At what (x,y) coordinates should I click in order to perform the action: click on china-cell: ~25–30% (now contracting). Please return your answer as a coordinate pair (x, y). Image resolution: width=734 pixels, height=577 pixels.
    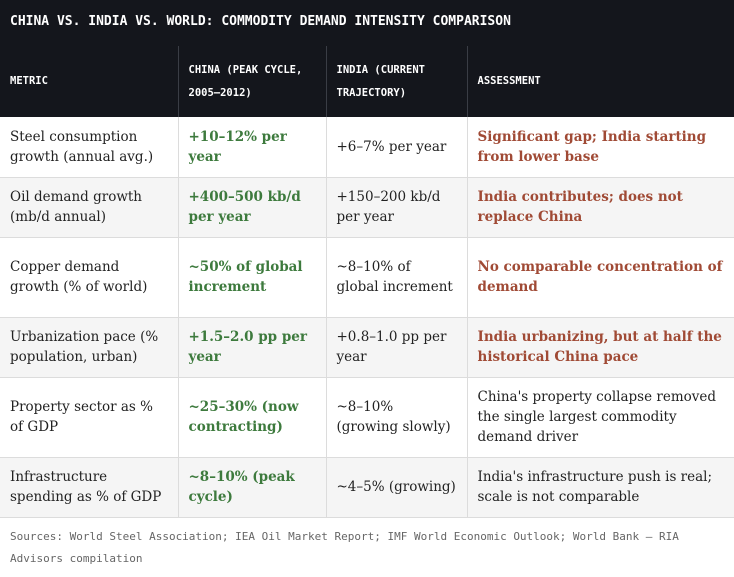
    Looking at the image, I should click on (251, 417).